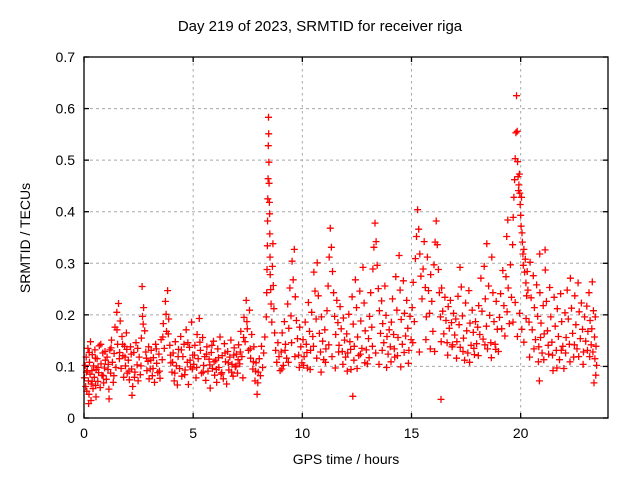 Image resolution: width=640 pixels, height=480 pixels. I want to click on y-tick-label: 0.2, so click(66, 315).